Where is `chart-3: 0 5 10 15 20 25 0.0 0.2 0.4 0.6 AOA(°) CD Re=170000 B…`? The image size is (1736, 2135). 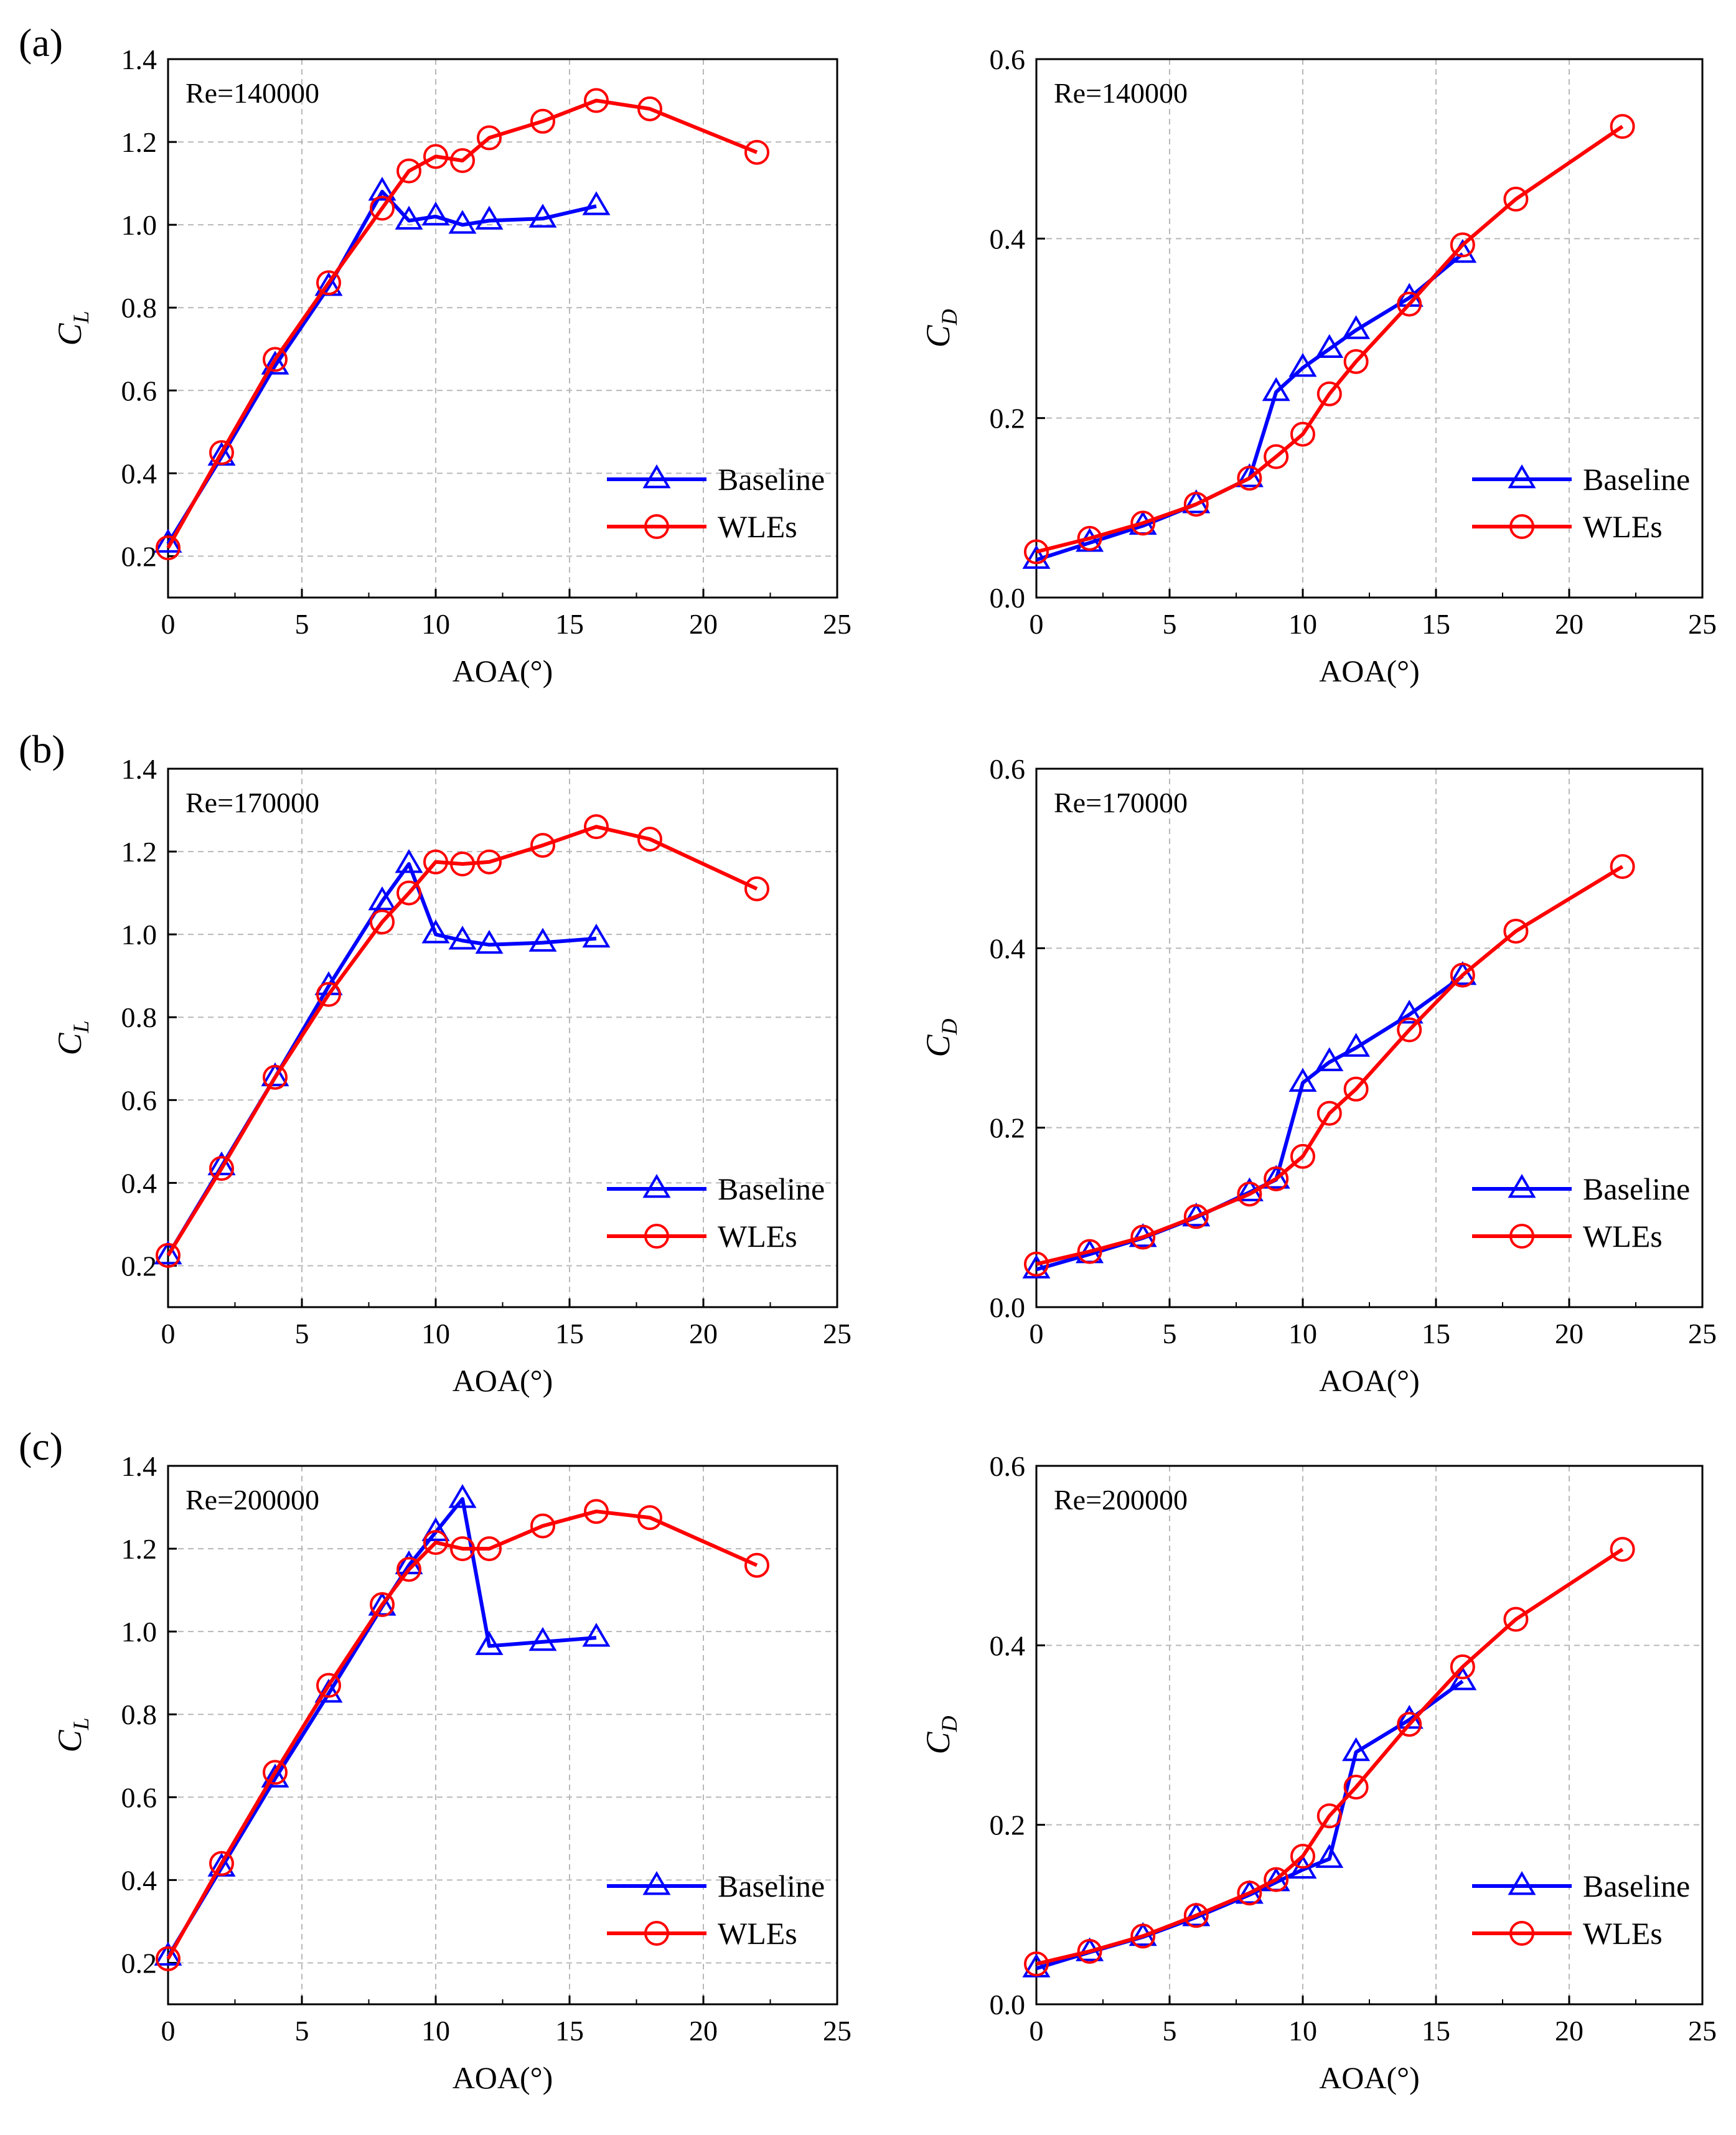
chart-3: 0 5 10 15 20 25 0.0 0.2 0.4 0.6 AOA(°) CD Re=170000 B… is located at coordinates (1318, 1075).